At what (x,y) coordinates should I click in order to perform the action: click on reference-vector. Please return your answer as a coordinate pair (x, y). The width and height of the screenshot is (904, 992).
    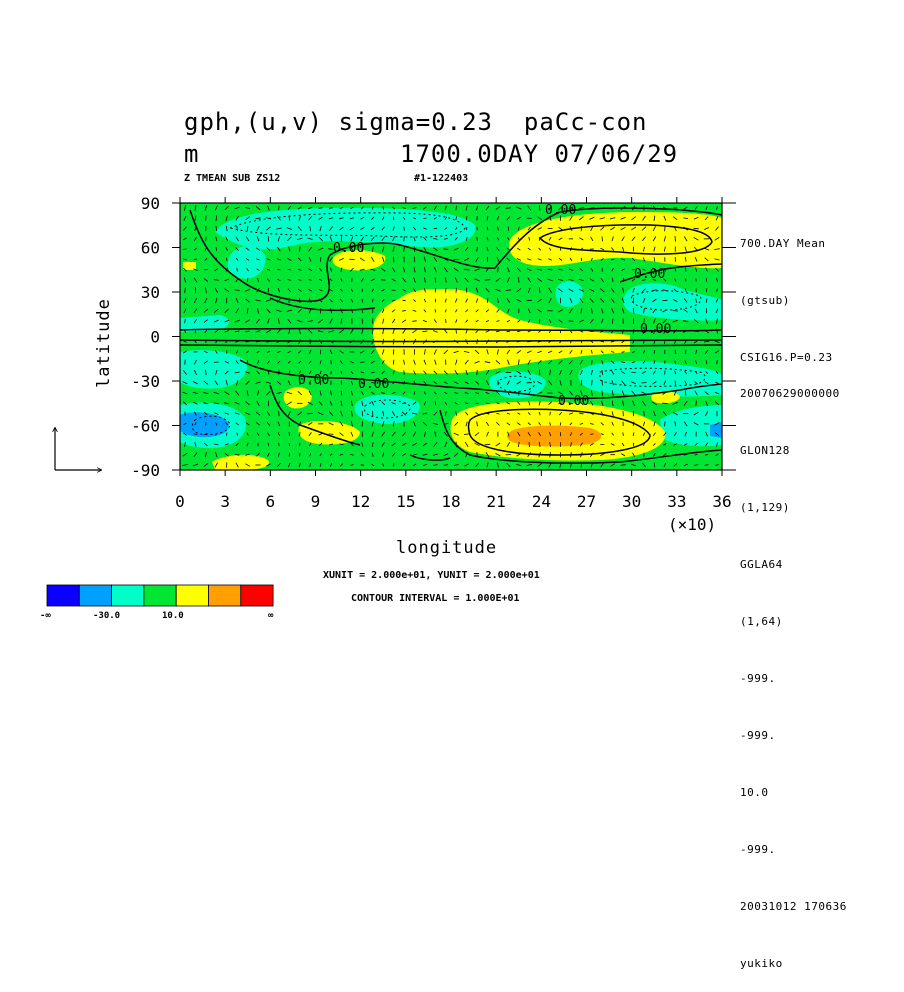
    Looking at the image, I should click on (78, 449).